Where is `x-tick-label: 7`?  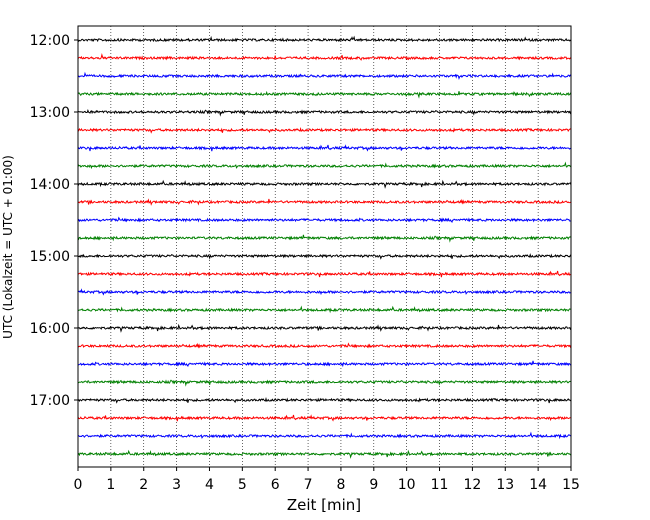
x-tick-label: 7 is located at coordinates (308, 485).